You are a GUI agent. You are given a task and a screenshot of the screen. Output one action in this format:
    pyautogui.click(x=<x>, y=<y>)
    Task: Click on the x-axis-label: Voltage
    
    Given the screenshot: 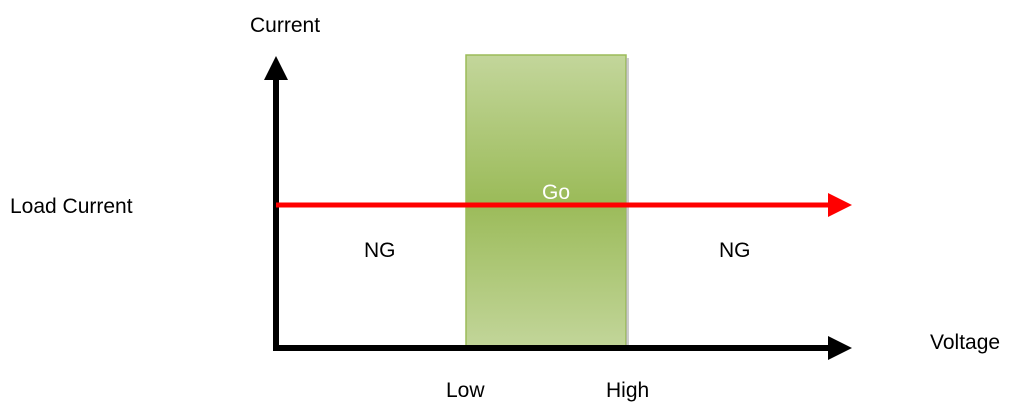 What is the action you would take?
    pyautogui.click(x=965, y=342)
    